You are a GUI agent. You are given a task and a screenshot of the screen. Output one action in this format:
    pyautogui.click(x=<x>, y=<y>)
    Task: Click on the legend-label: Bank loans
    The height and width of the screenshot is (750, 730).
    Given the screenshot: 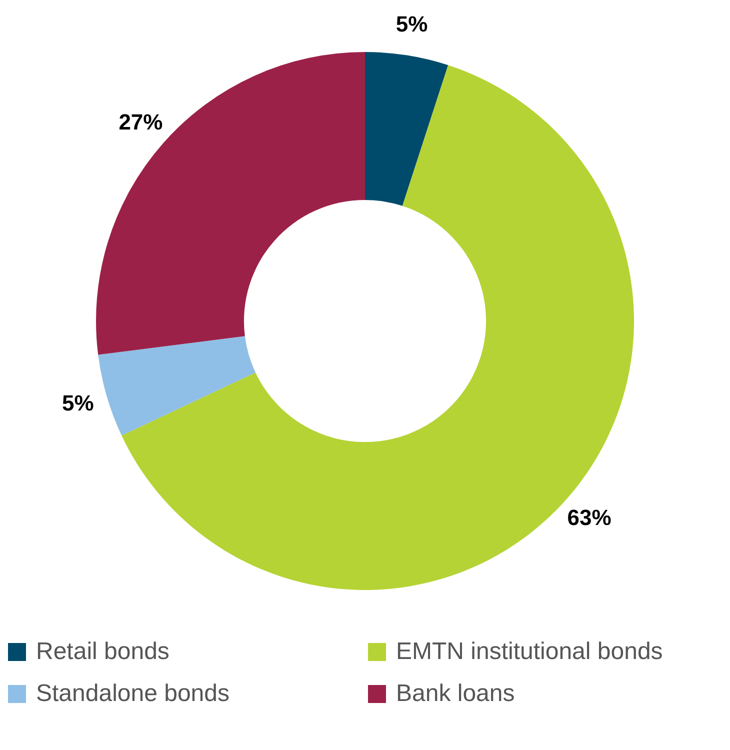 What is the action you would take?
    pyautogui.click(x=455, y=694)
    